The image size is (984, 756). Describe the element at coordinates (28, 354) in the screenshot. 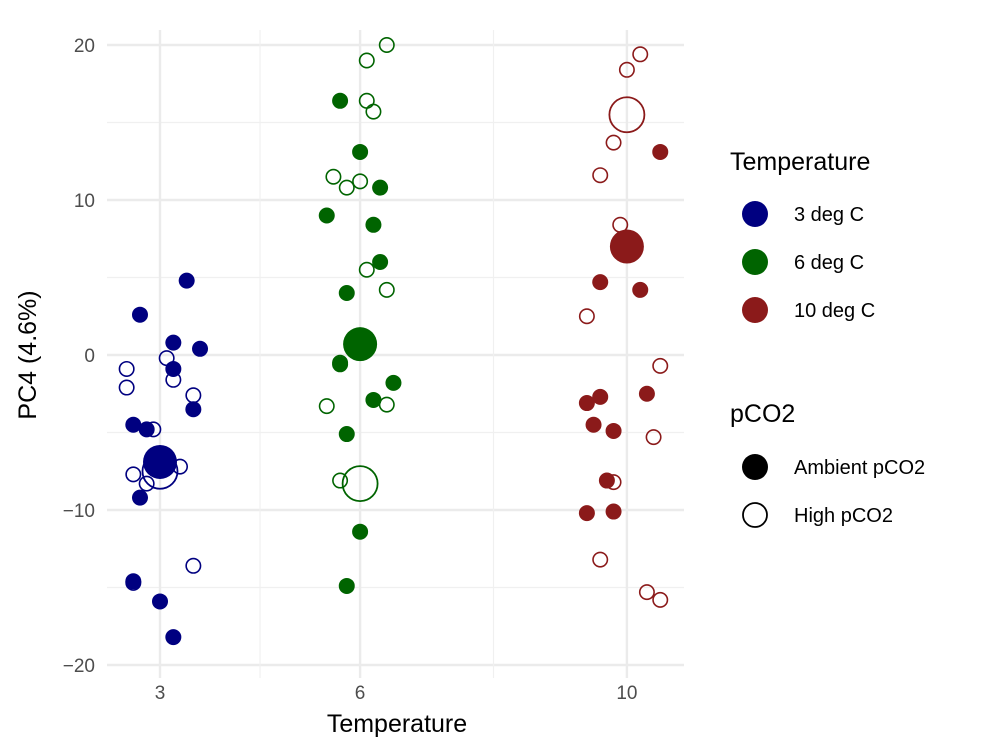

I see `y-axis-title: PC4 (4.6%)` at that location.